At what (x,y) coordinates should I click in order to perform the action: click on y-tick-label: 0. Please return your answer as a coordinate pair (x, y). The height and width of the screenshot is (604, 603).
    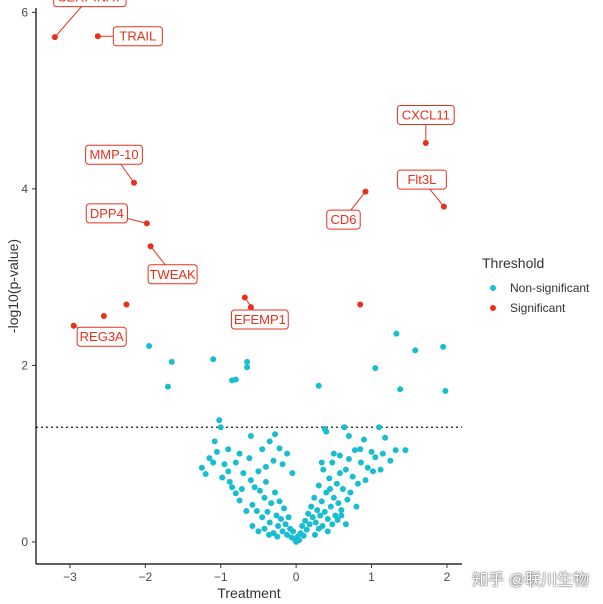
    Looking at the image, I should click on (24, 542).